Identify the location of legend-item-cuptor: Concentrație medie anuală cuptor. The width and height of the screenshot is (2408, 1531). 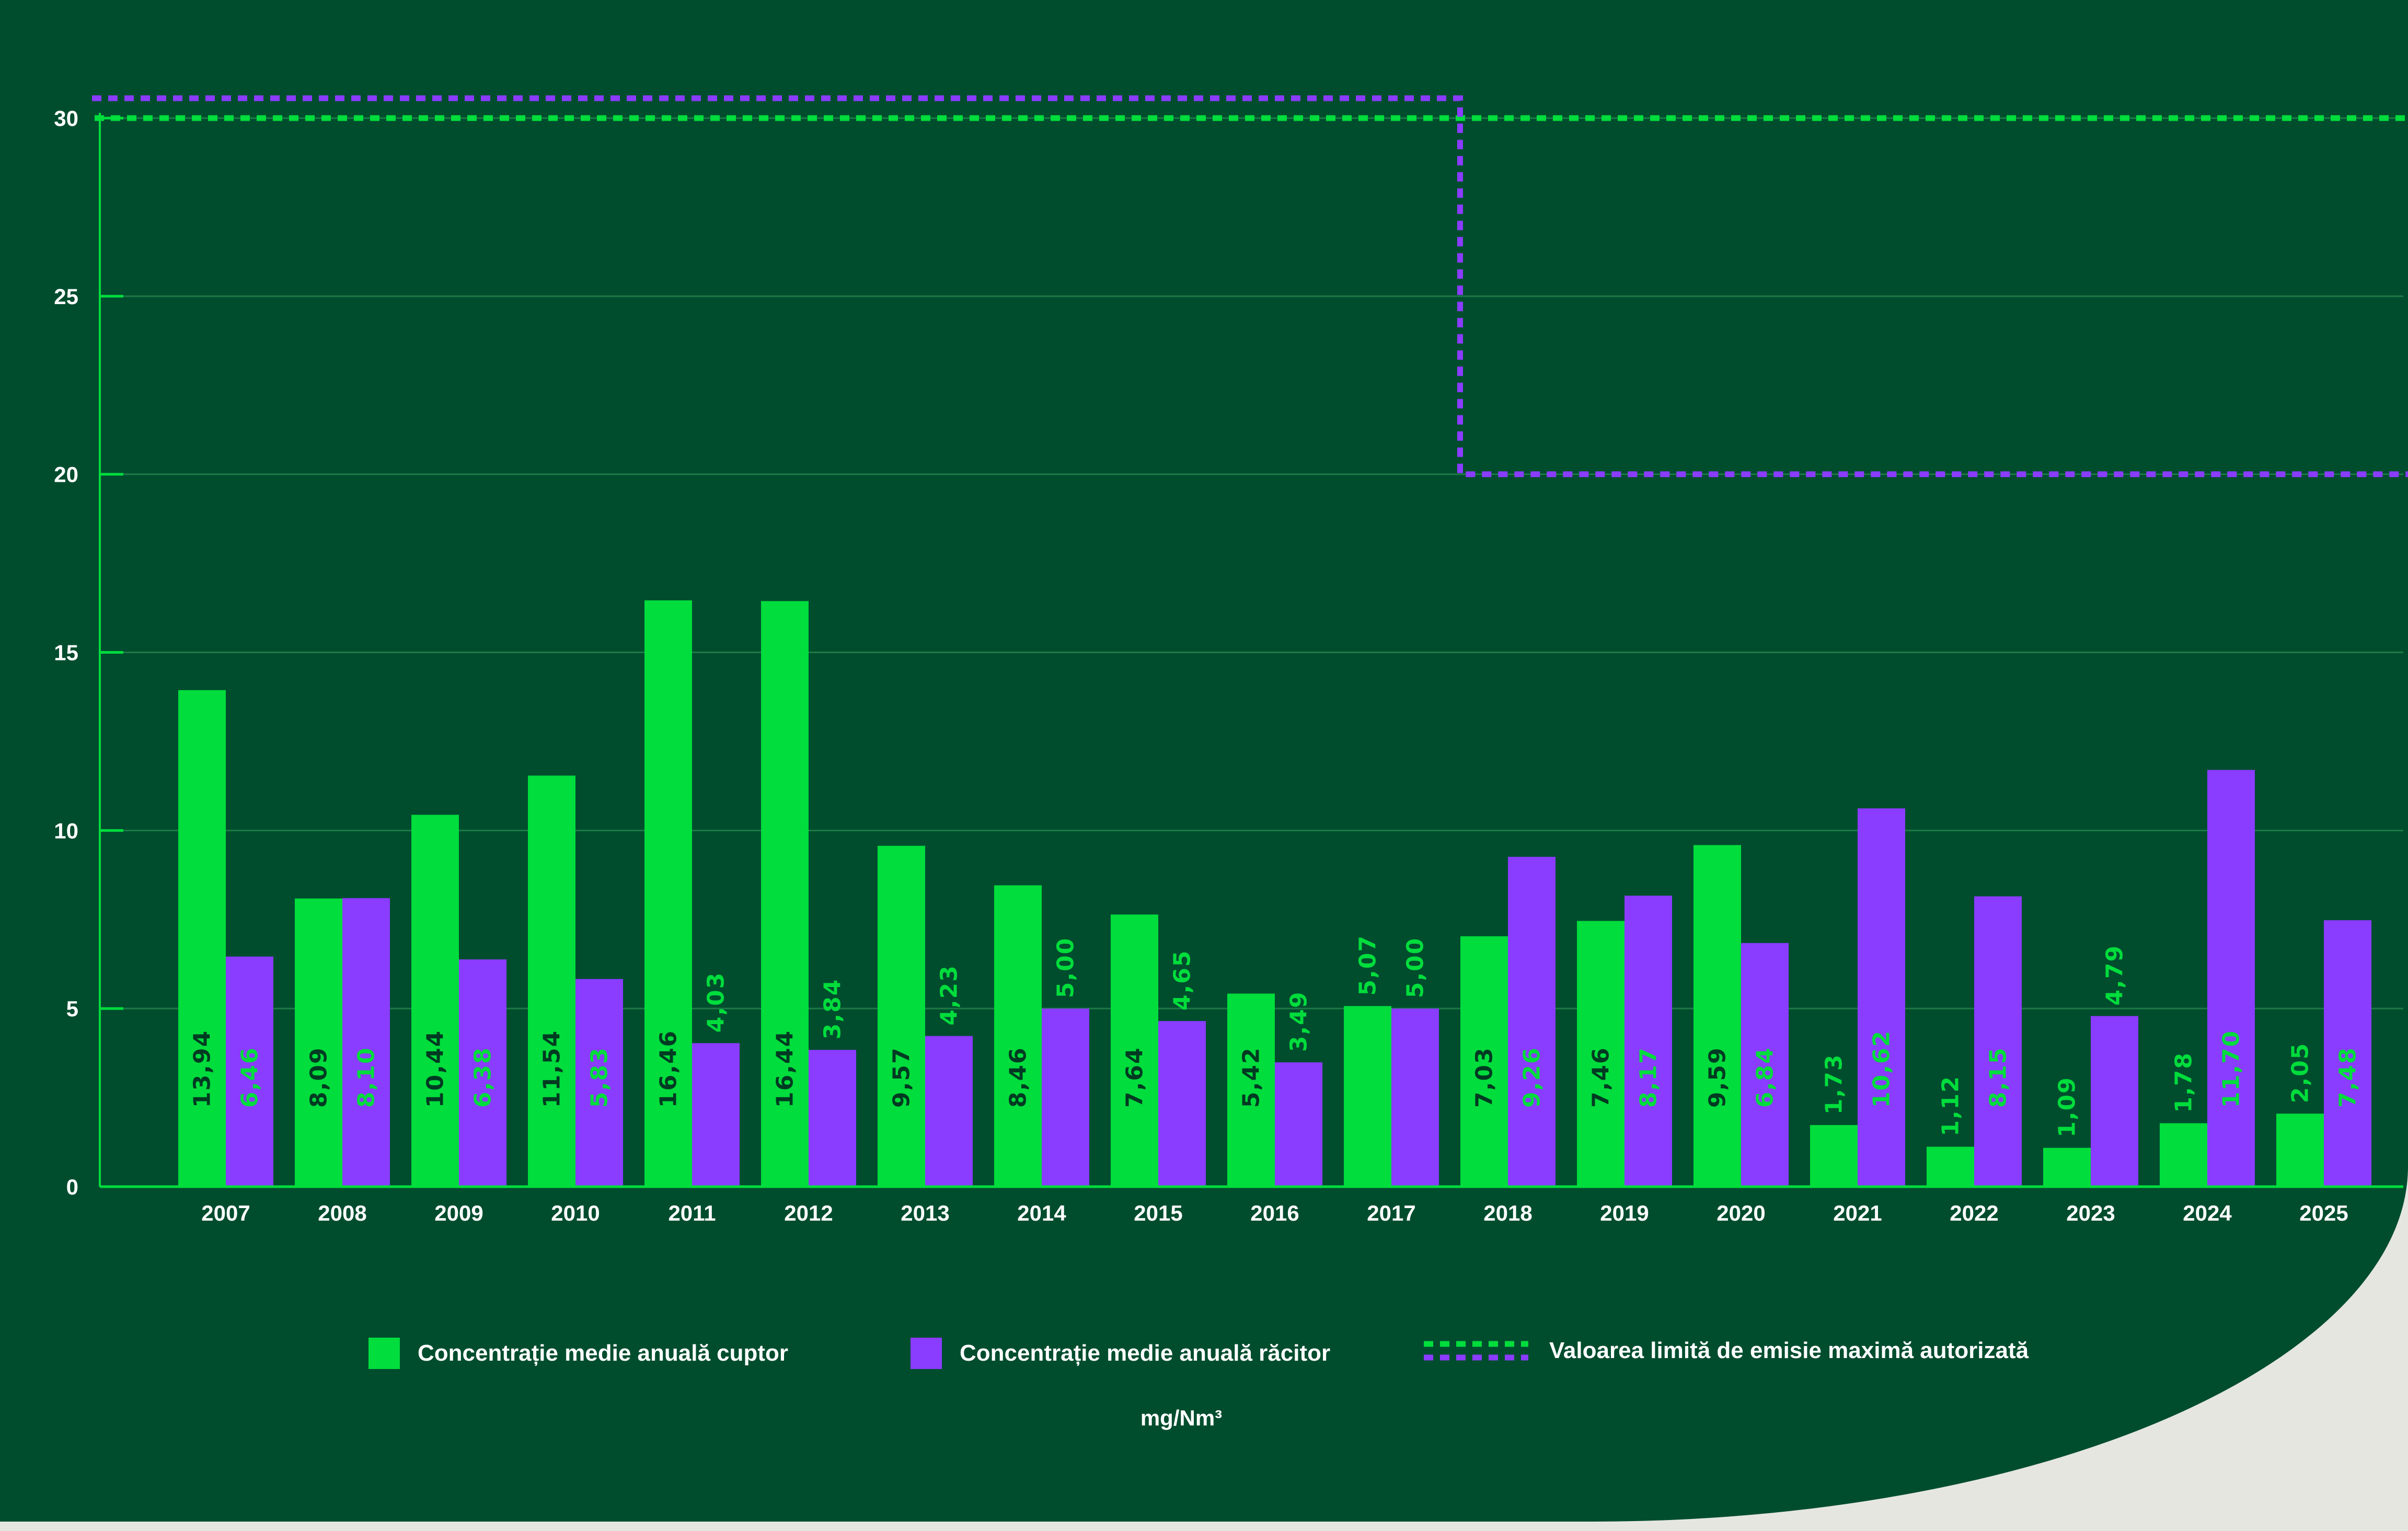
(578, 1353).